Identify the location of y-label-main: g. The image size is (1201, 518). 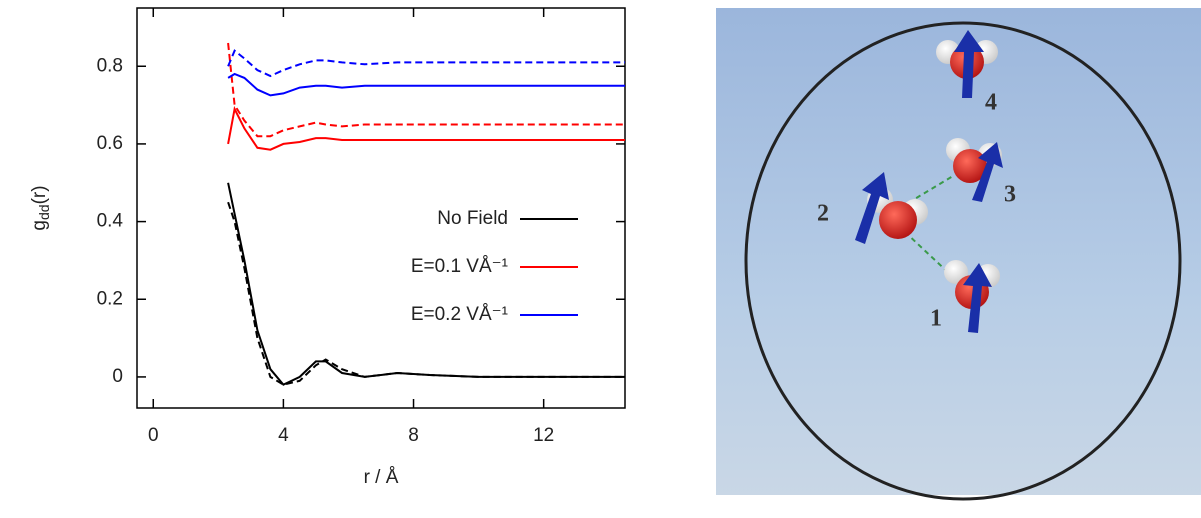
(39, 225).